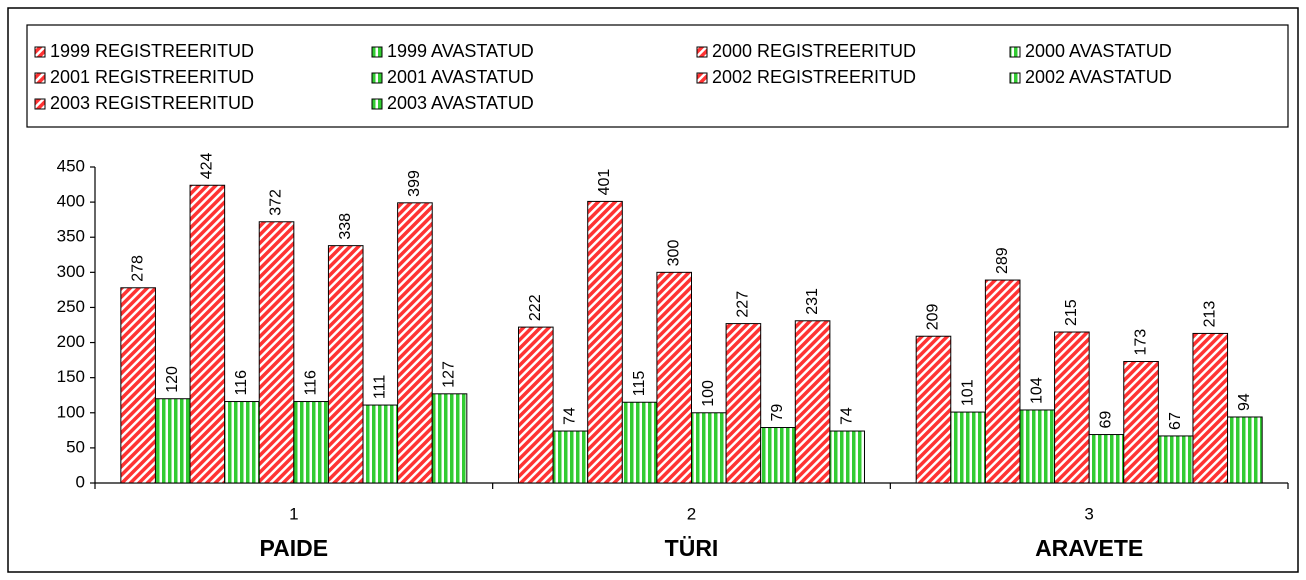 This screenshot has height=580, width=1306. I want to click on data-label: 94, so click(1244, 402).